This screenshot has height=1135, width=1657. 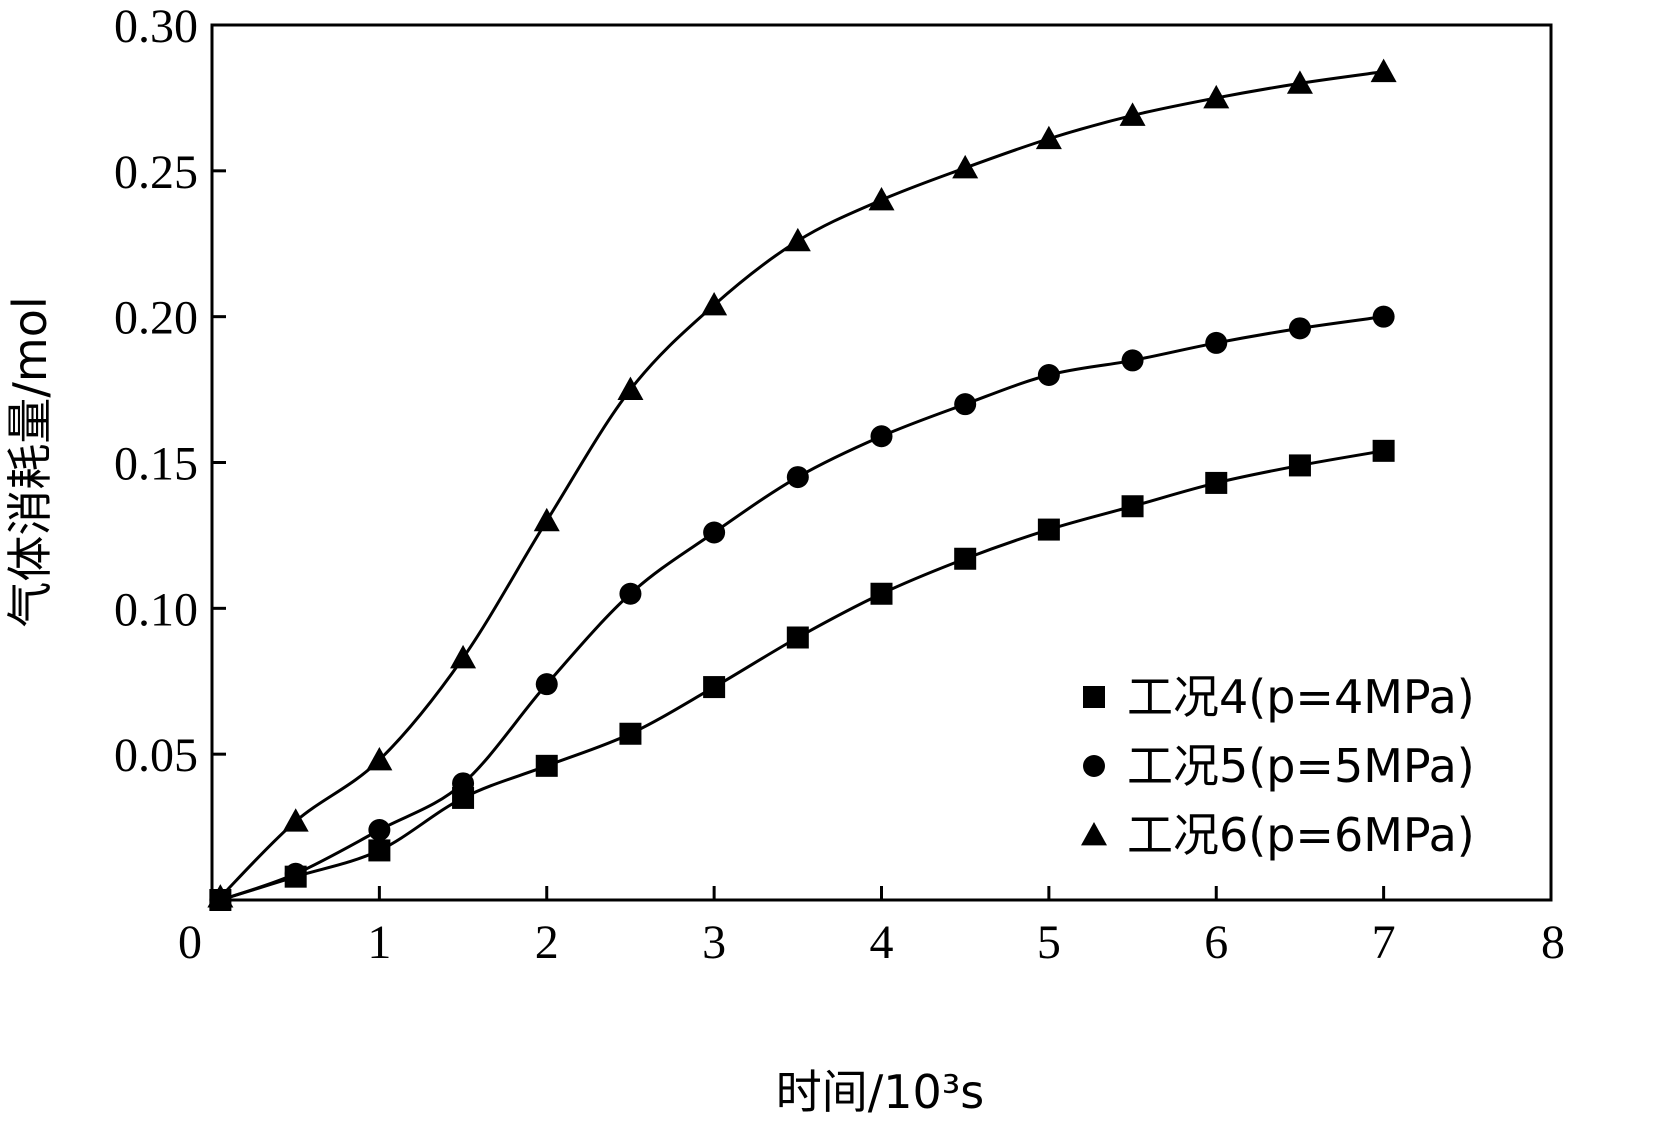 What do you see at coordinates (714, 942) in the screenshot?
I see `x-tick-label: 3` at bounding box center [714, 942].